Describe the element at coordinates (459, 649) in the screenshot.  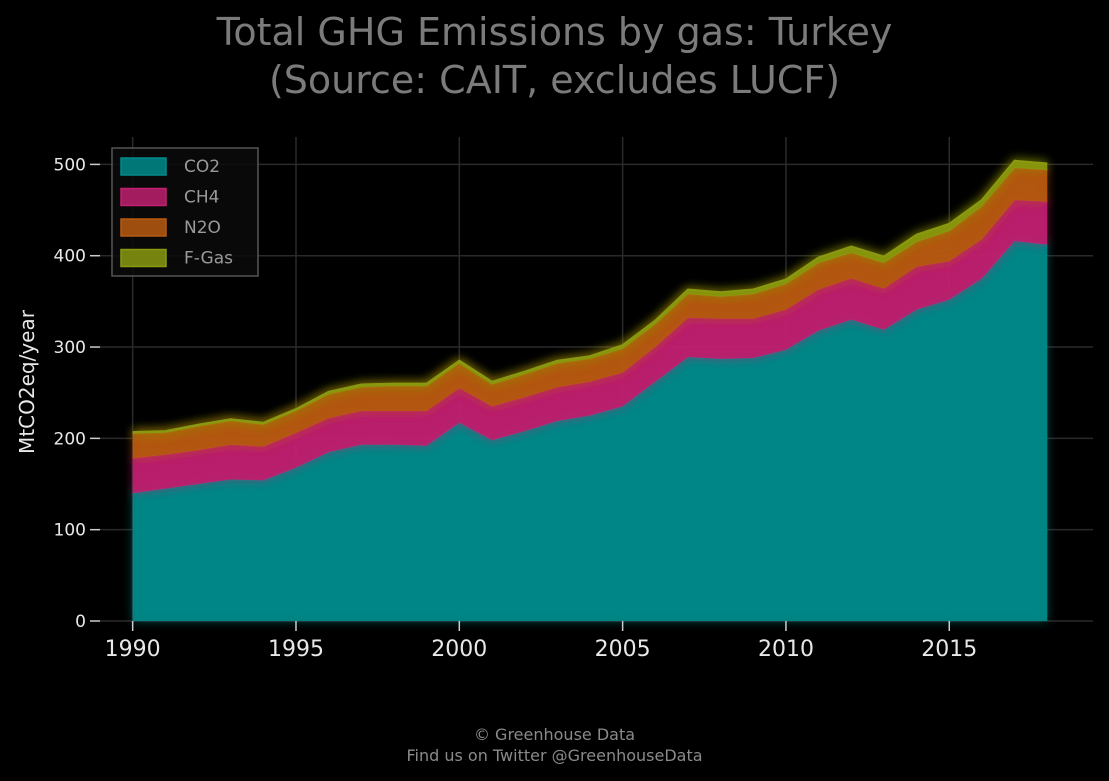
I see `x-tick-label-2000: 2000` at that location.